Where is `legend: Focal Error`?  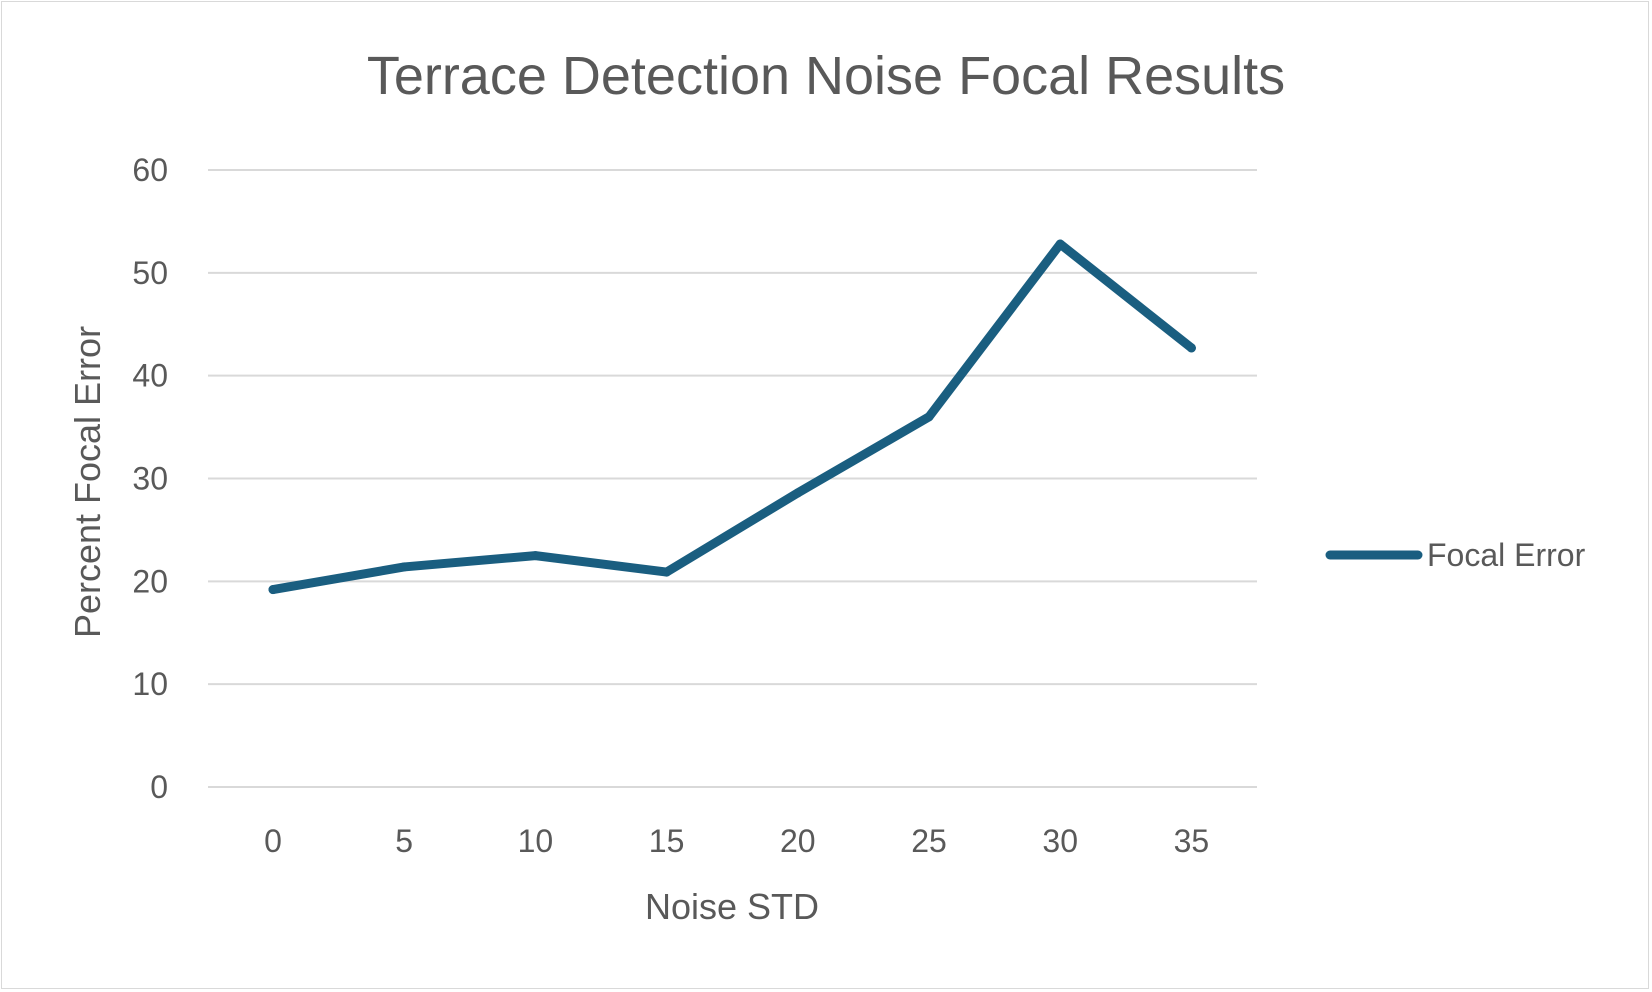
legend: Focal Error is located at coordinates (1455, 555).